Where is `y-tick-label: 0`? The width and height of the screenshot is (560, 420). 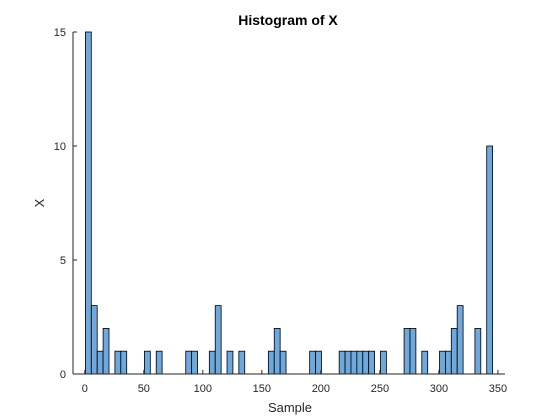 y-tick-label: 0 is located at coordinates (63, 375).